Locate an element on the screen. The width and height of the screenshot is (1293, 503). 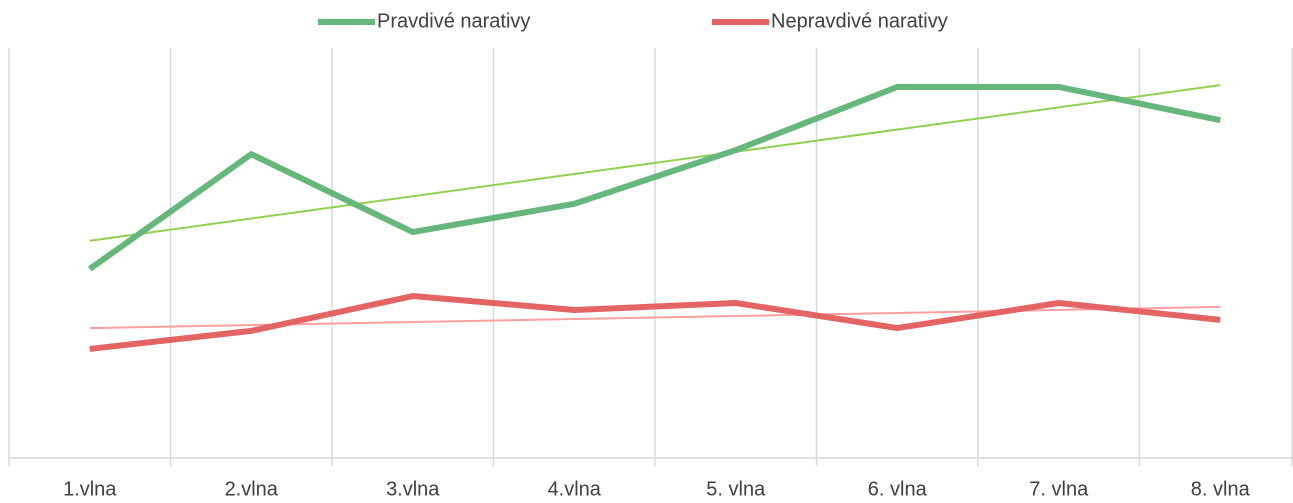
x-tick-label: 8. vlna is located at coordinates (1221, 489).